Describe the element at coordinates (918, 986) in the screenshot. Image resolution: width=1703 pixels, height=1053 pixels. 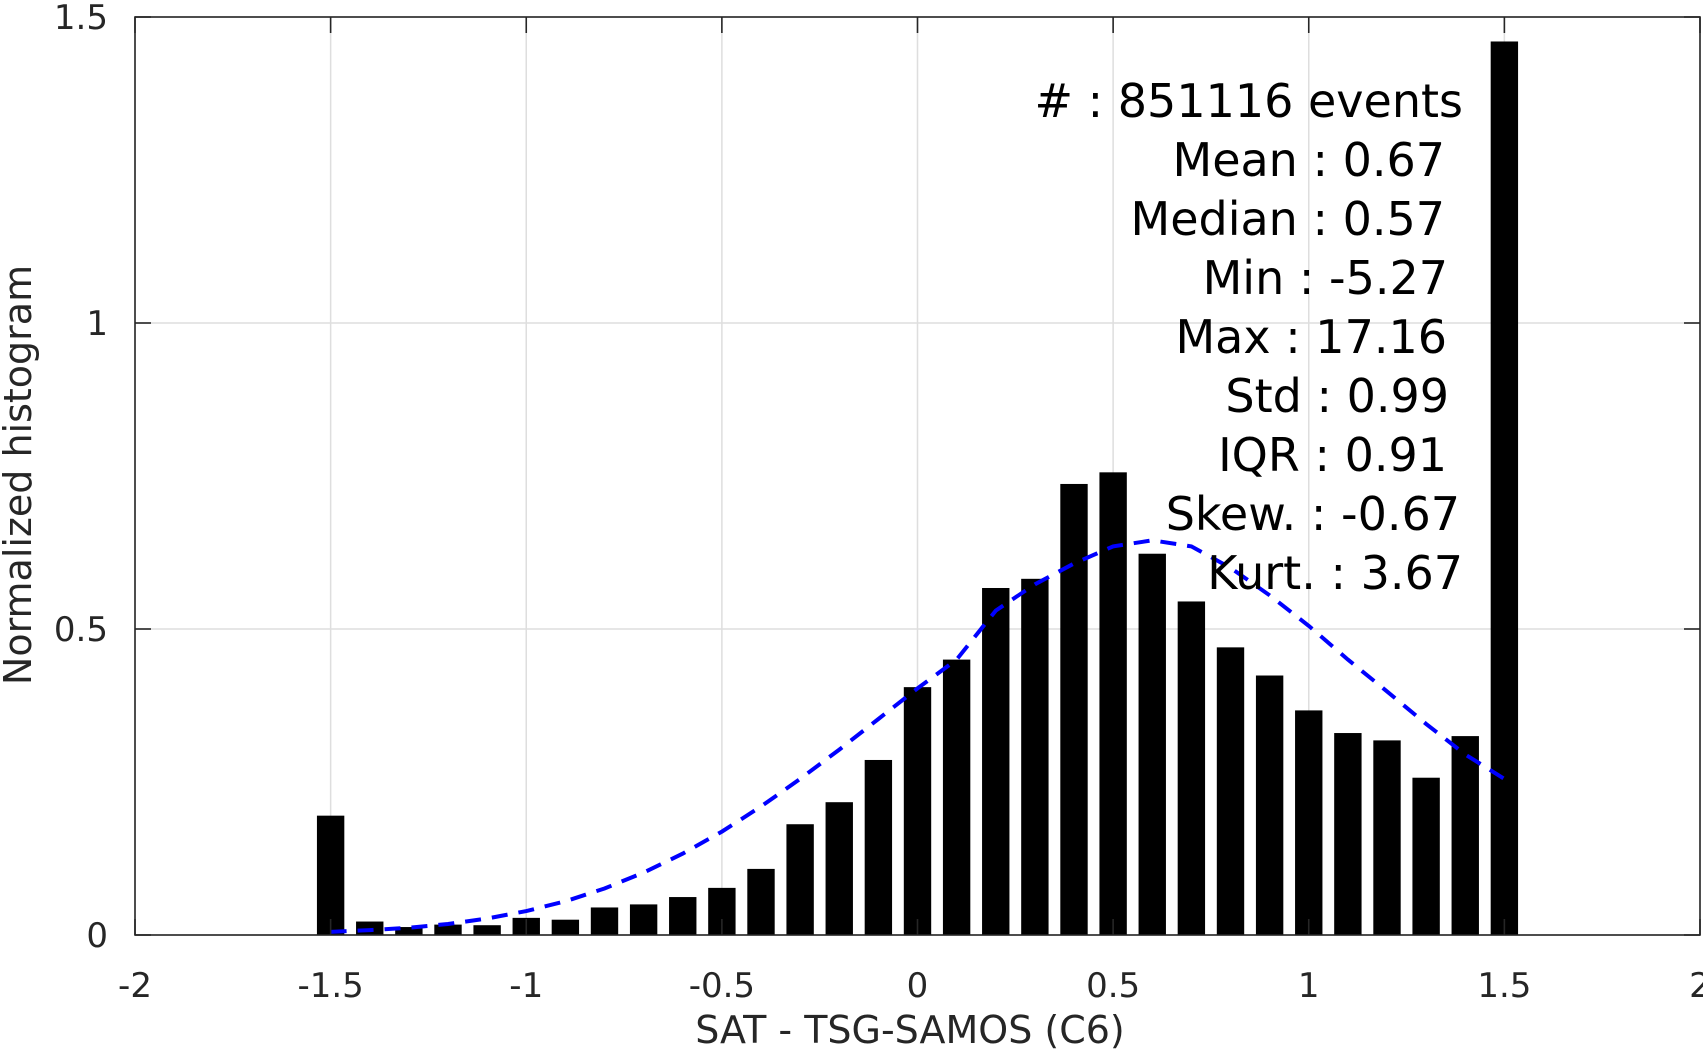
I see `x-tick-label: 0` at that location.